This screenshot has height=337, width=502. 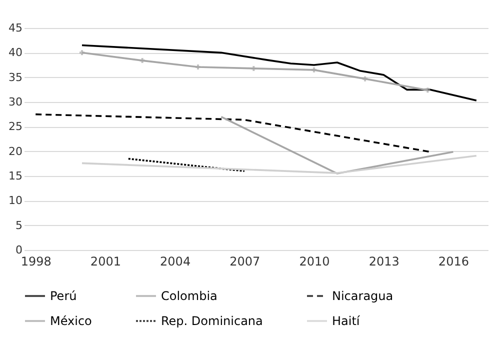 What do you see at coordinates (245, 261) in the screenshot?
I see `x-tick-label: 2007` at bounding box center [245, 261].